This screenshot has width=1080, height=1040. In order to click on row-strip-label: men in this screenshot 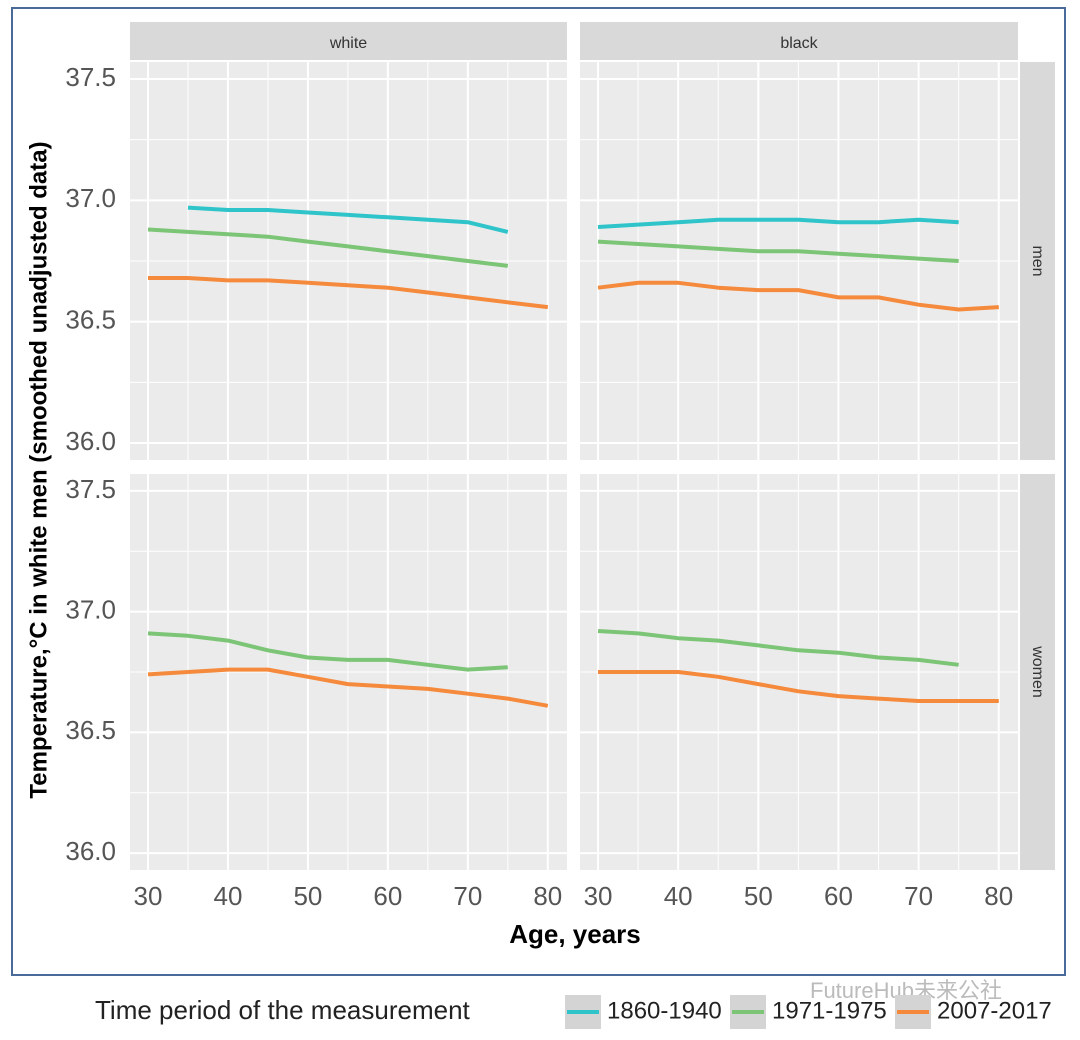, I will do `click(1037, 260)`.